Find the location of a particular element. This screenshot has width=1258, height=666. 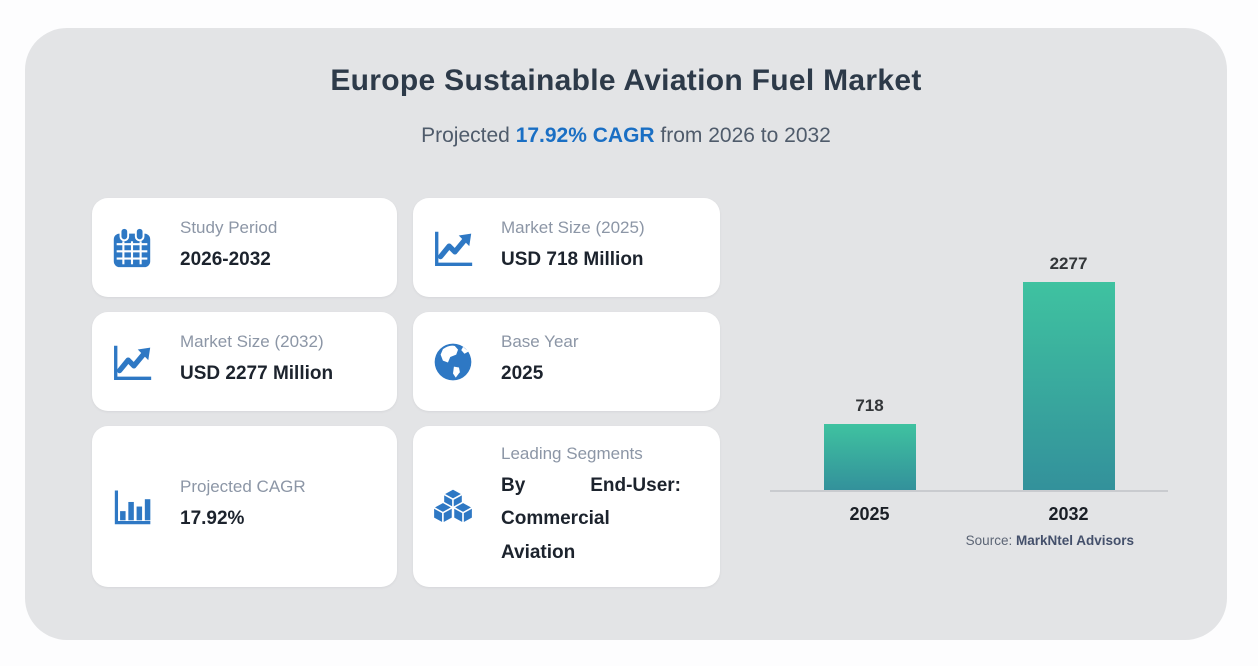

card-value: 17.92% is located at coordinates (212, 519).